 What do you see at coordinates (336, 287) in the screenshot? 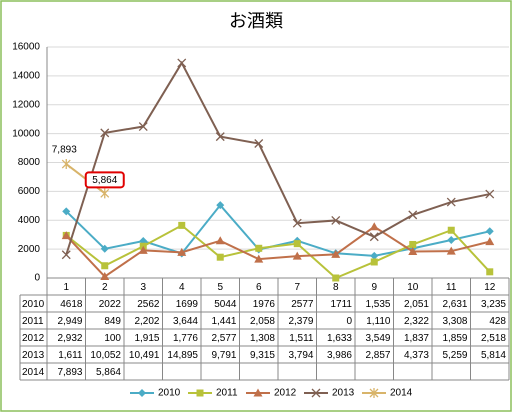
I see `x-tick-label: 8` at bounding box center [336, 287].